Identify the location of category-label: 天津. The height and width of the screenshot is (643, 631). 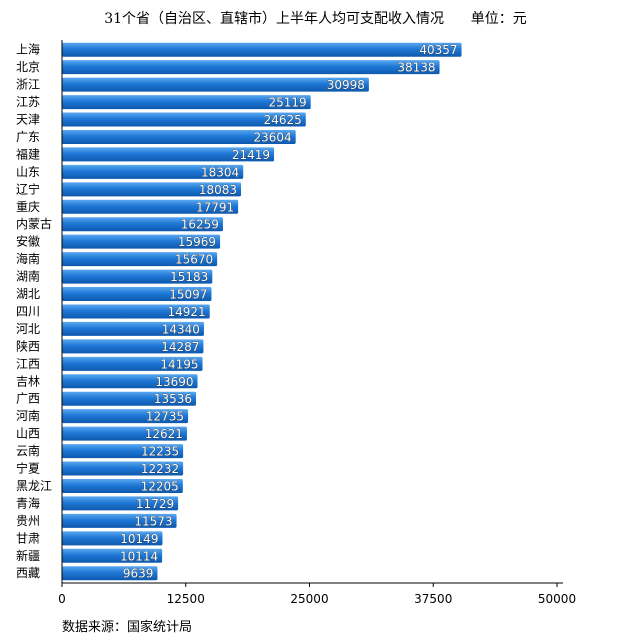
(28, 120).